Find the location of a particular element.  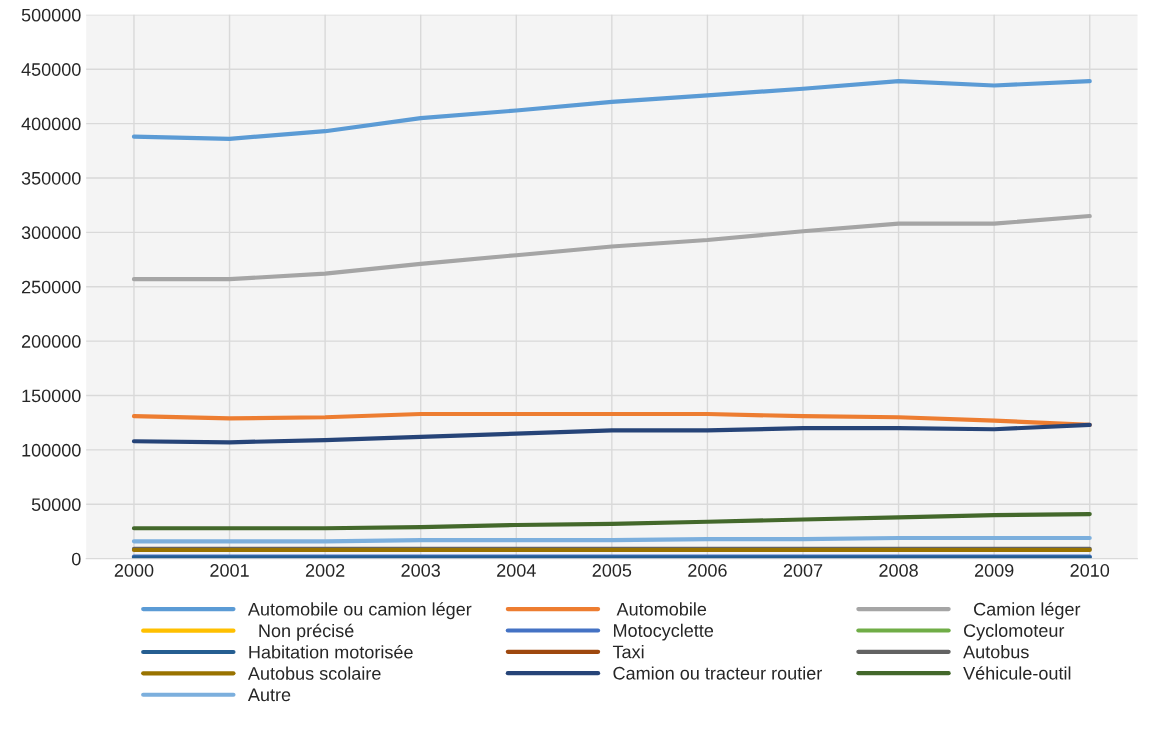

y-tick-label: 100000 is located at coordinates (51, 450).